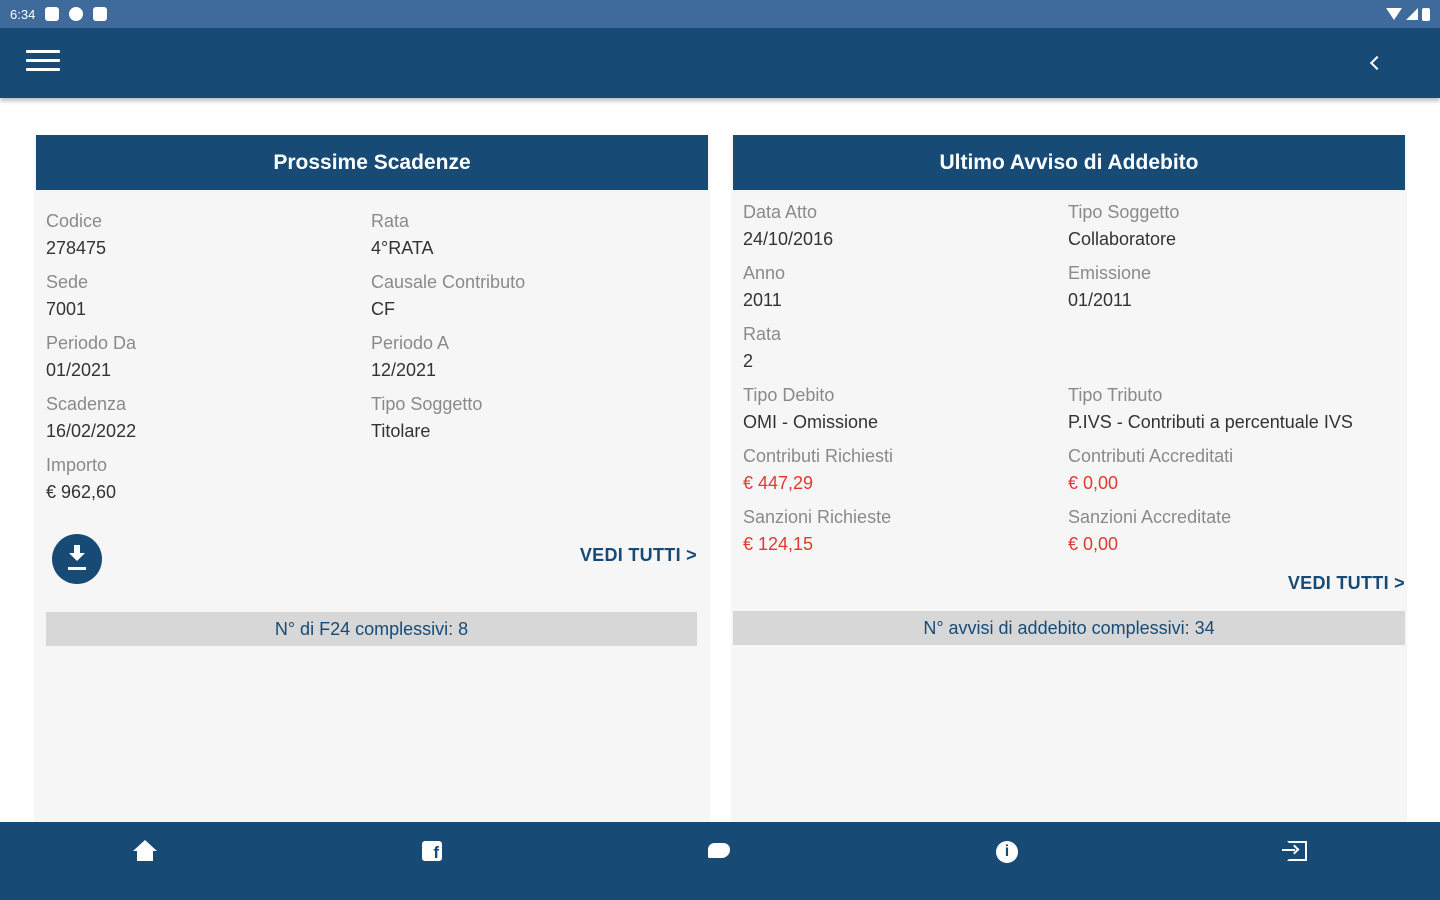  Describe the element at coordinates (905, 525) in the screenshot. I see `field-sanzioni-richieste: Sanzioni Richieste € 124,15` at that location.